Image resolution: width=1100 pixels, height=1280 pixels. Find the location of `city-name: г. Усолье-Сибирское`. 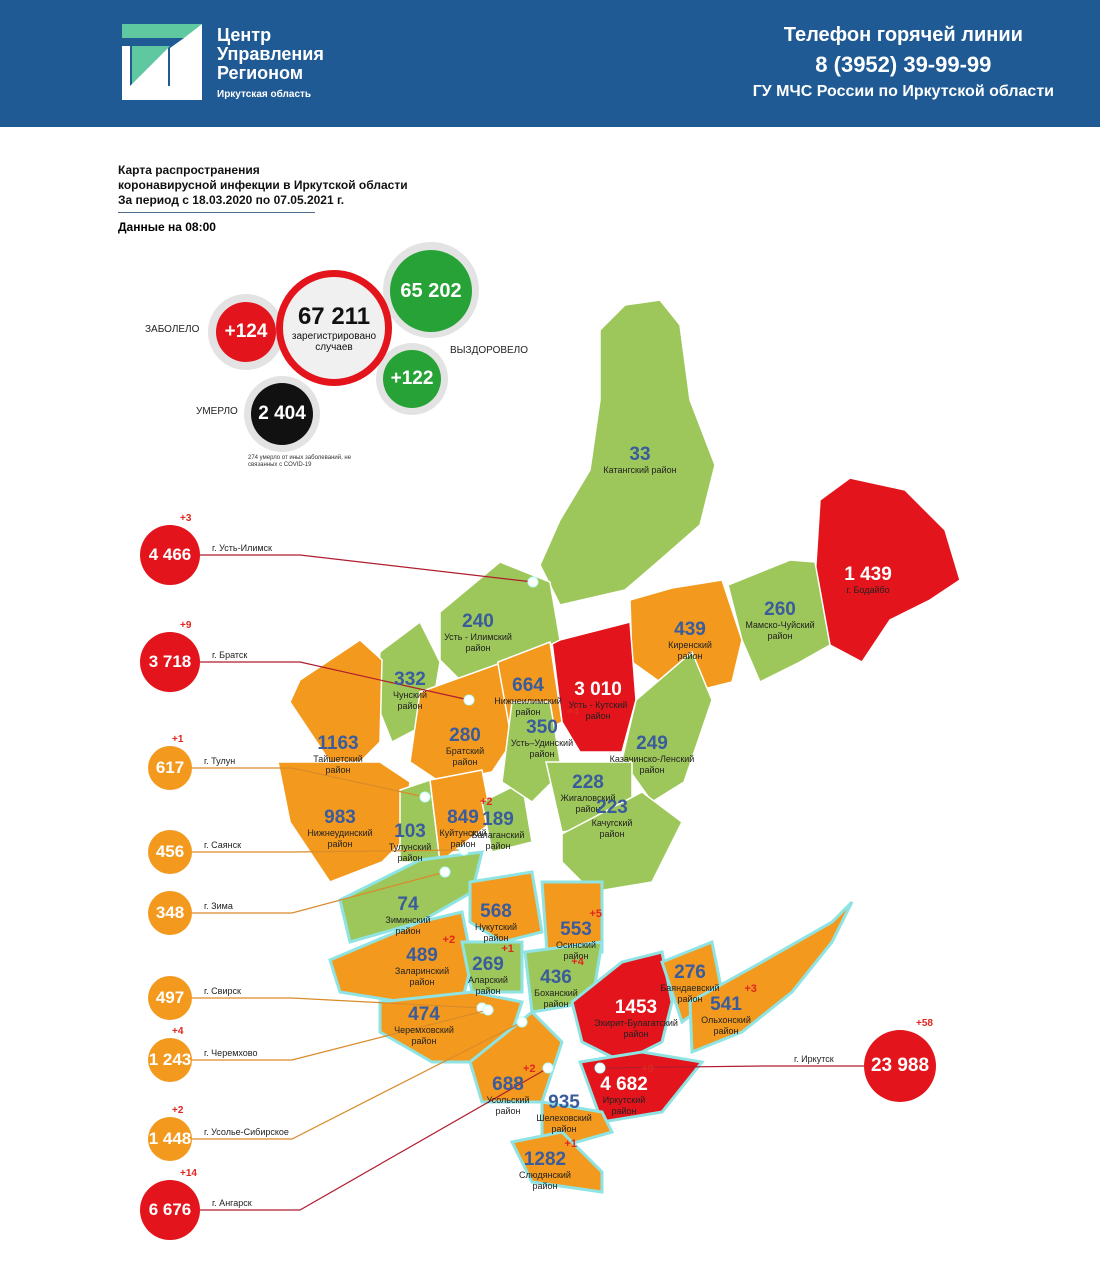

city-name: г. Усолье-Сибирское is located at coordinates (246, 1132).